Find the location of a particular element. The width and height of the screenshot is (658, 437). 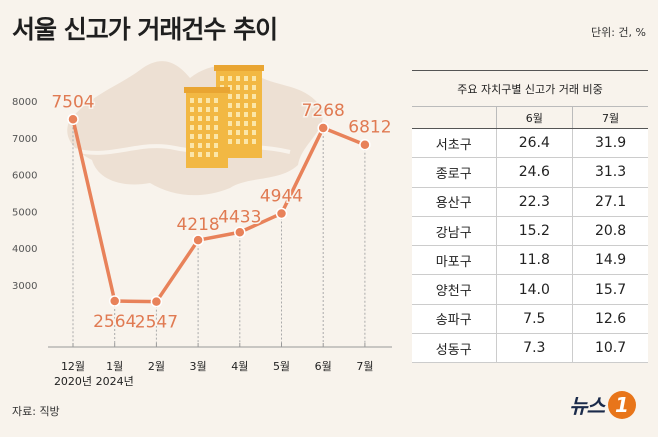

table-caption-row: 주요 자치구별 신고가 거래 비중 is located at coordinates (530, 88).